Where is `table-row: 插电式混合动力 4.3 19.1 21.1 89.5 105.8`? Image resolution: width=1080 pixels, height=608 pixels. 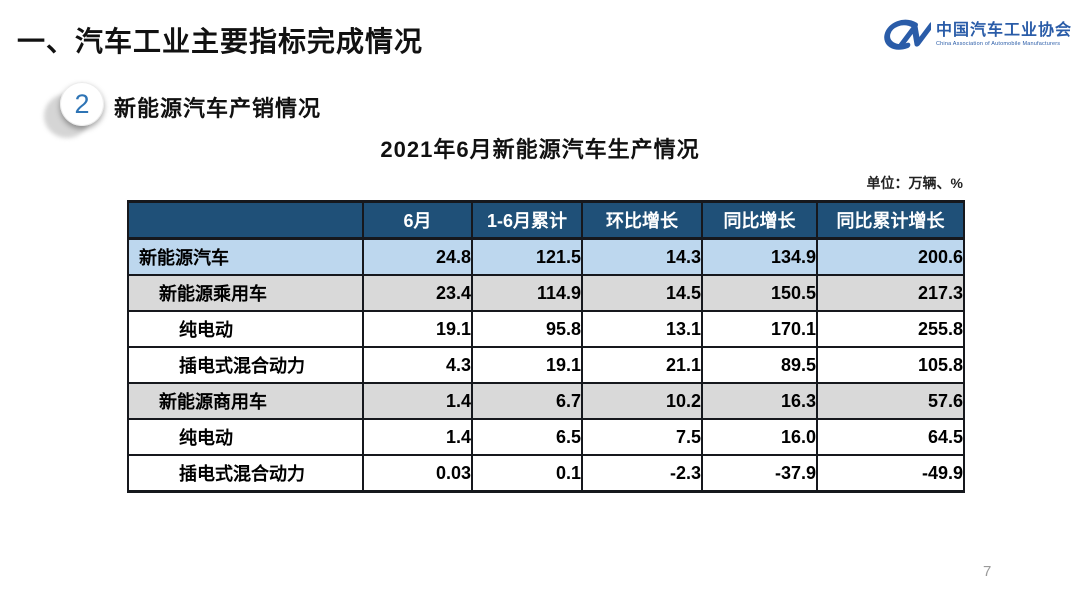 table-row: 插电式混合动力 4.3 19.1 21.1 89.5 105.8 is located at coordinates (546, 365).